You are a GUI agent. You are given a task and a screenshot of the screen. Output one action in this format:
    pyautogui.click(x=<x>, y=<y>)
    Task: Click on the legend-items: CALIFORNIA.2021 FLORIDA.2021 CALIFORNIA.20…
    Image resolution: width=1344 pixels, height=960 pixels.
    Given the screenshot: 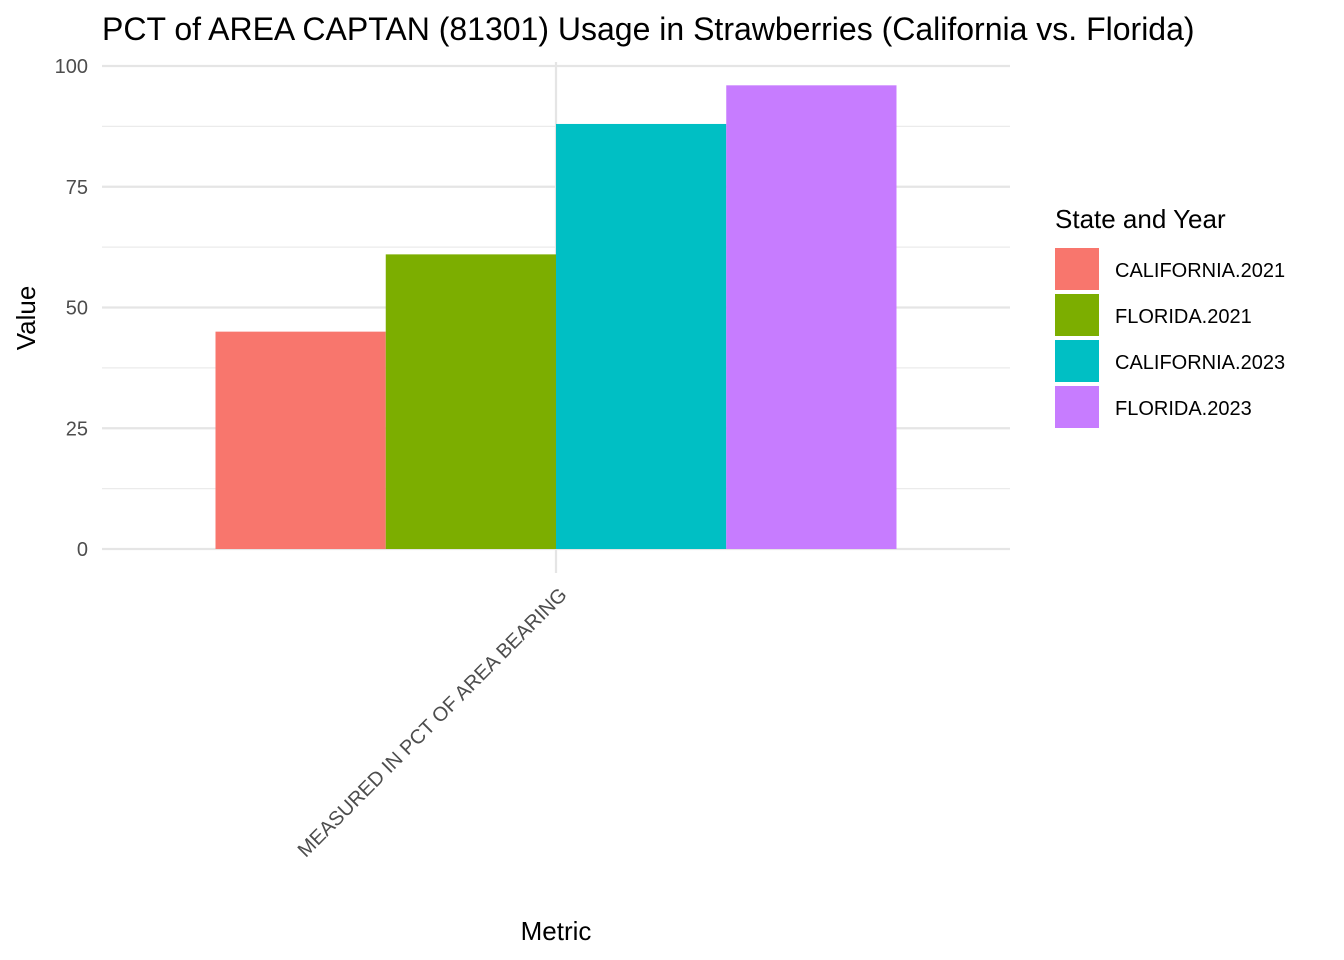 What is the action you would take?
    pyautogui.click(x=1170, y=338)
    